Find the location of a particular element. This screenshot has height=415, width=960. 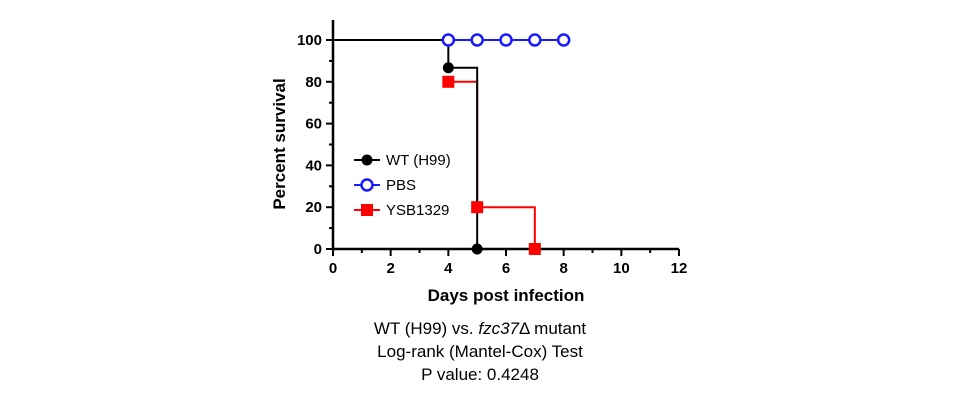

legend-label: WT (H99) is located at coordinates (418, 160).